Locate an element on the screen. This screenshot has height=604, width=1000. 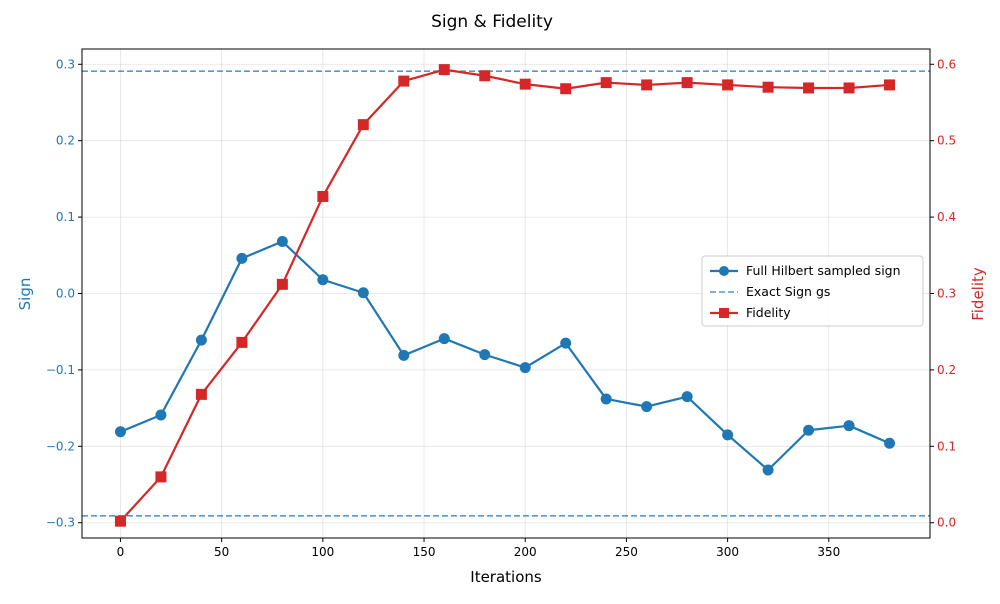
y-left-tick-label: 0.2 is located at coordinates (65, 141).